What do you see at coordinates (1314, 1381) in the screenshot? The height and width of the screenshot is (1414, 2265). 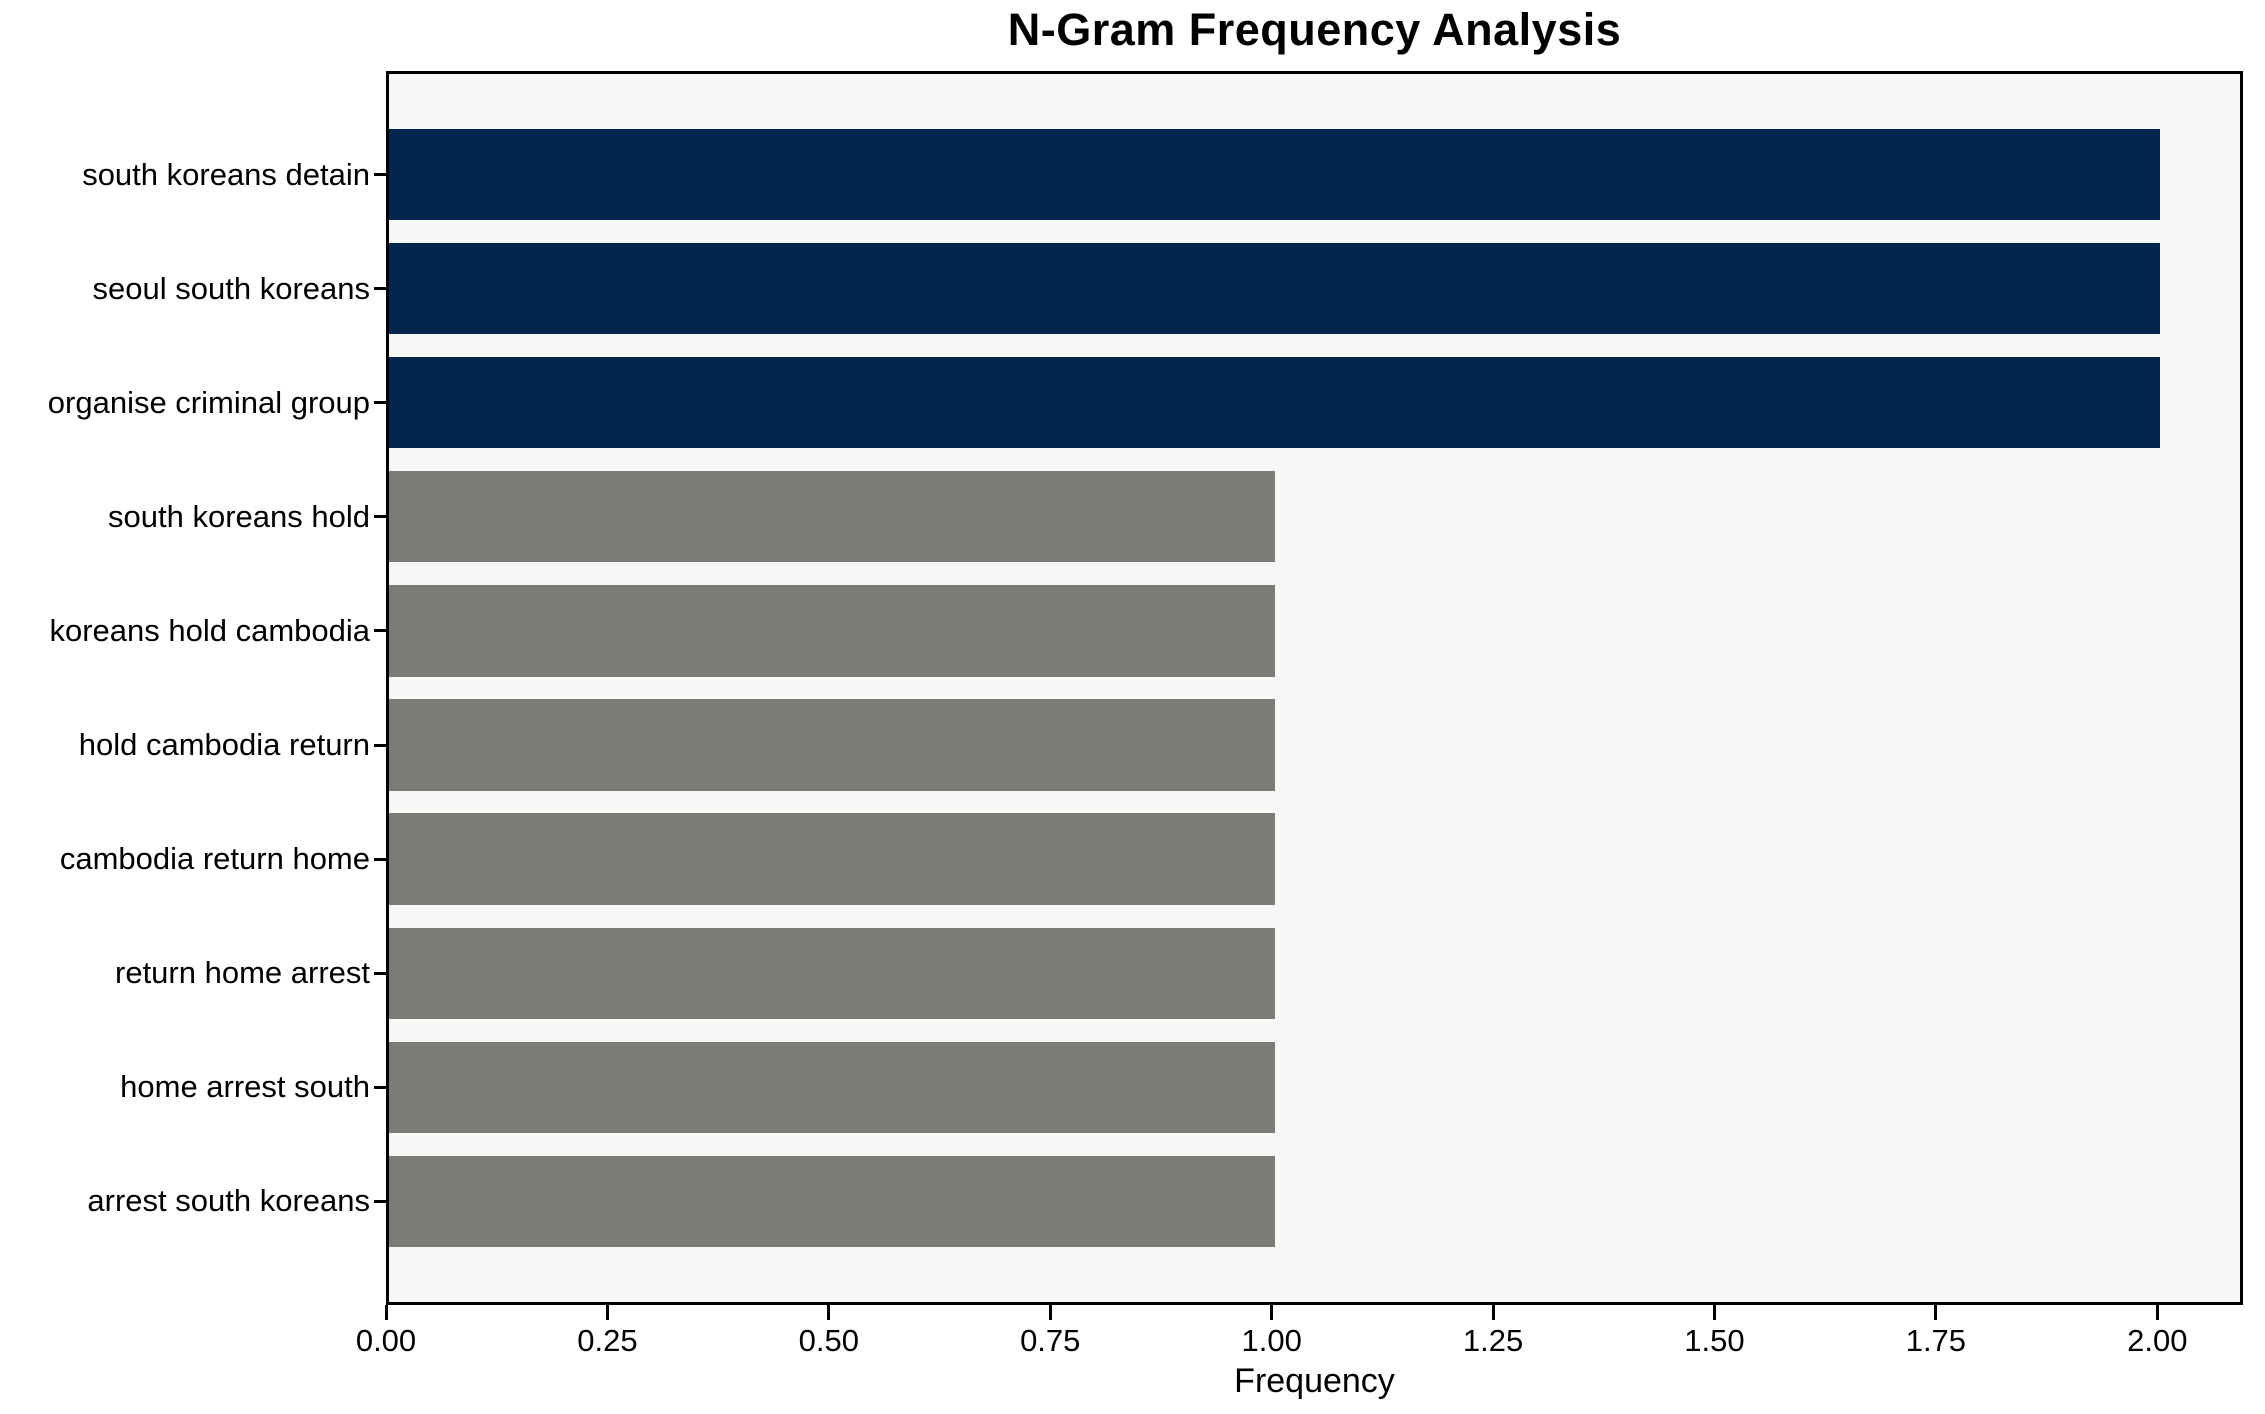 I see `x-axis-title: Frequency` at bounding box center [1314, 1381].